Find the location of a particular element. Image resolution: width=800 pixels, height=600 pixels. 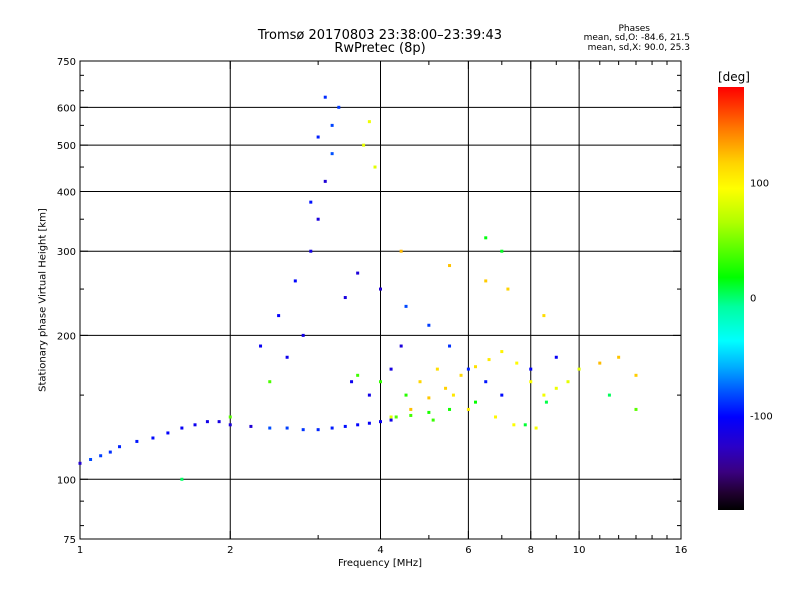

y-tick-label: 75 is located at coordinates (69, 540).